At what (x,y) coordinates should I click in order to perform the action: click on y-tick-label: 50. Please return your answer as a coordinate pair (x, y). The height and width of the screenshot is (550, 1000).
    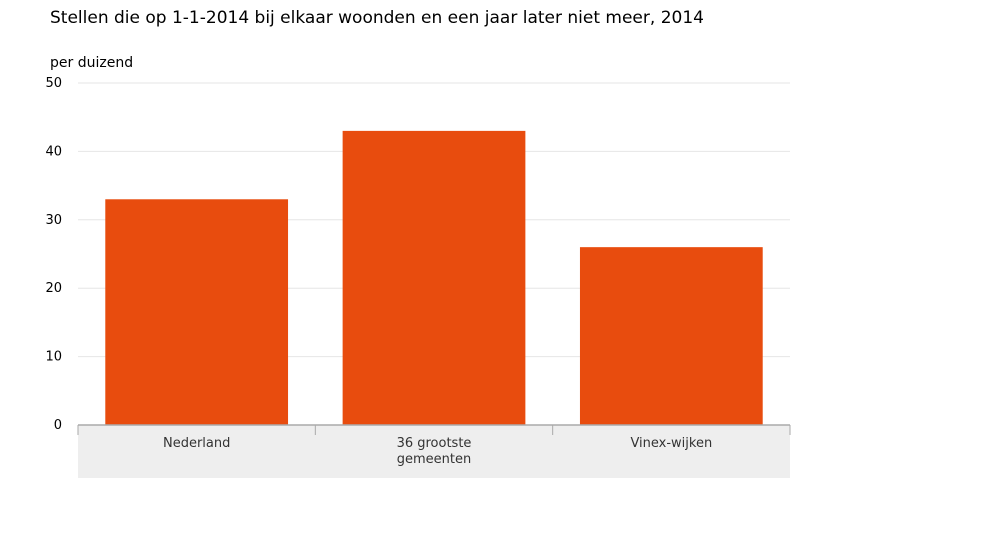
    Looking at the image, I should click on (53, 83).